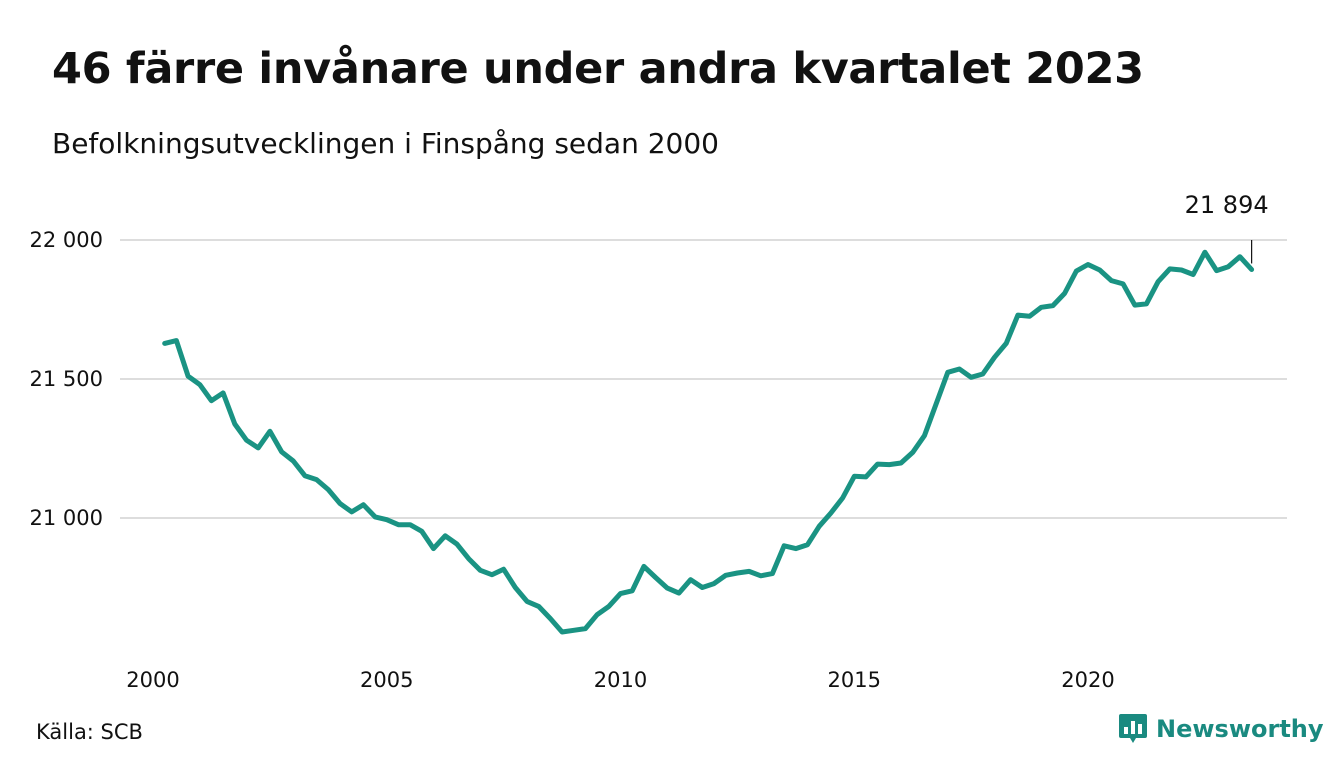 This screenshot has width=1340, height=780. Describe the element at coordinates (1227, 227) in the screenshot. I see `last-value-annotation: 21 894` at that location.